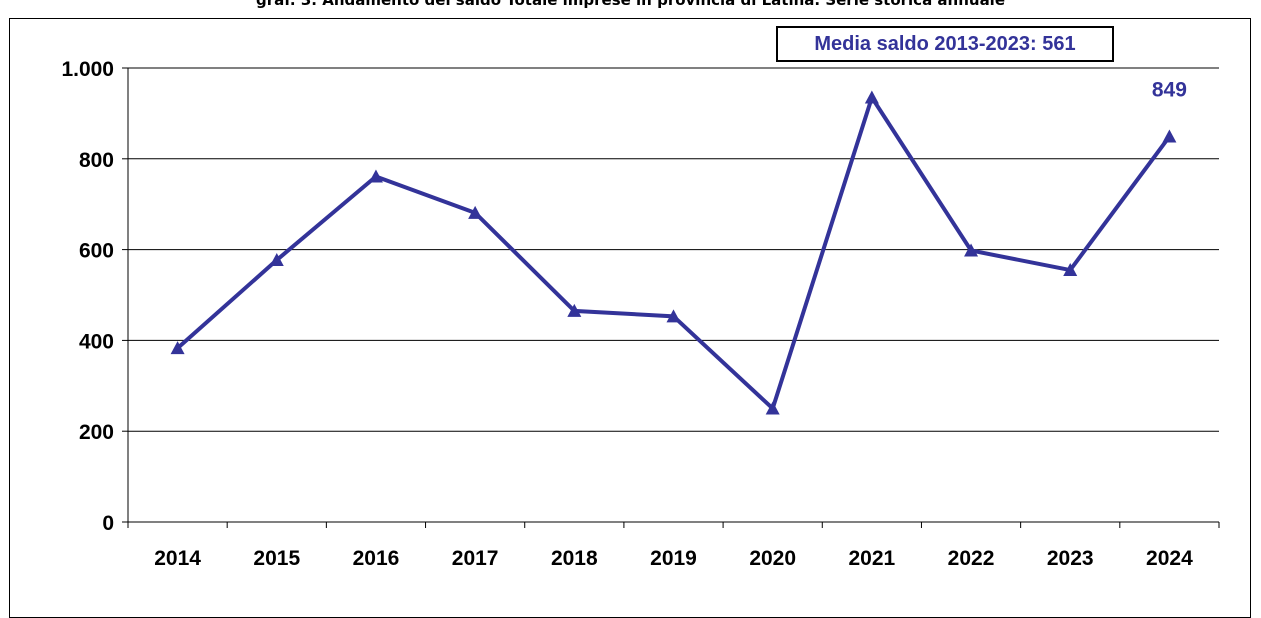 This screenshot has height=618, width=1261. What do you see at coordinates (376, 558) in the screenshot?
I see `x-tick-label: 2016` at bounding box center [376, 558].